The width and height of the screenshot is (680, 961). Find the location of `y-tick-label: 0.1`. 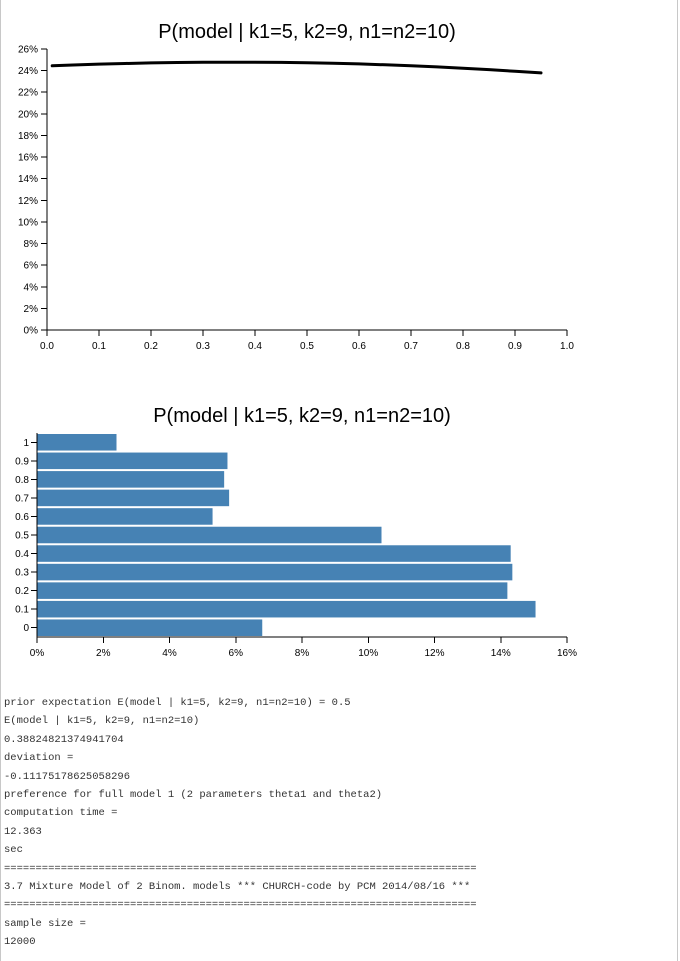

y-tick-label: 0.1 is located at coordinates (22, 610).